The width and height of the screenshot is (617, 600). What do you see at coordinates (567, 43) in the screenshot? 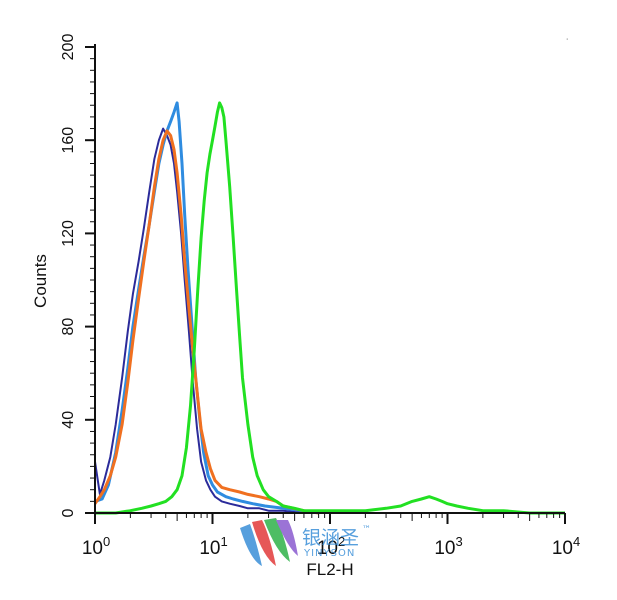
I see `corner-speck: ˙` at bounding box center [567, 43].